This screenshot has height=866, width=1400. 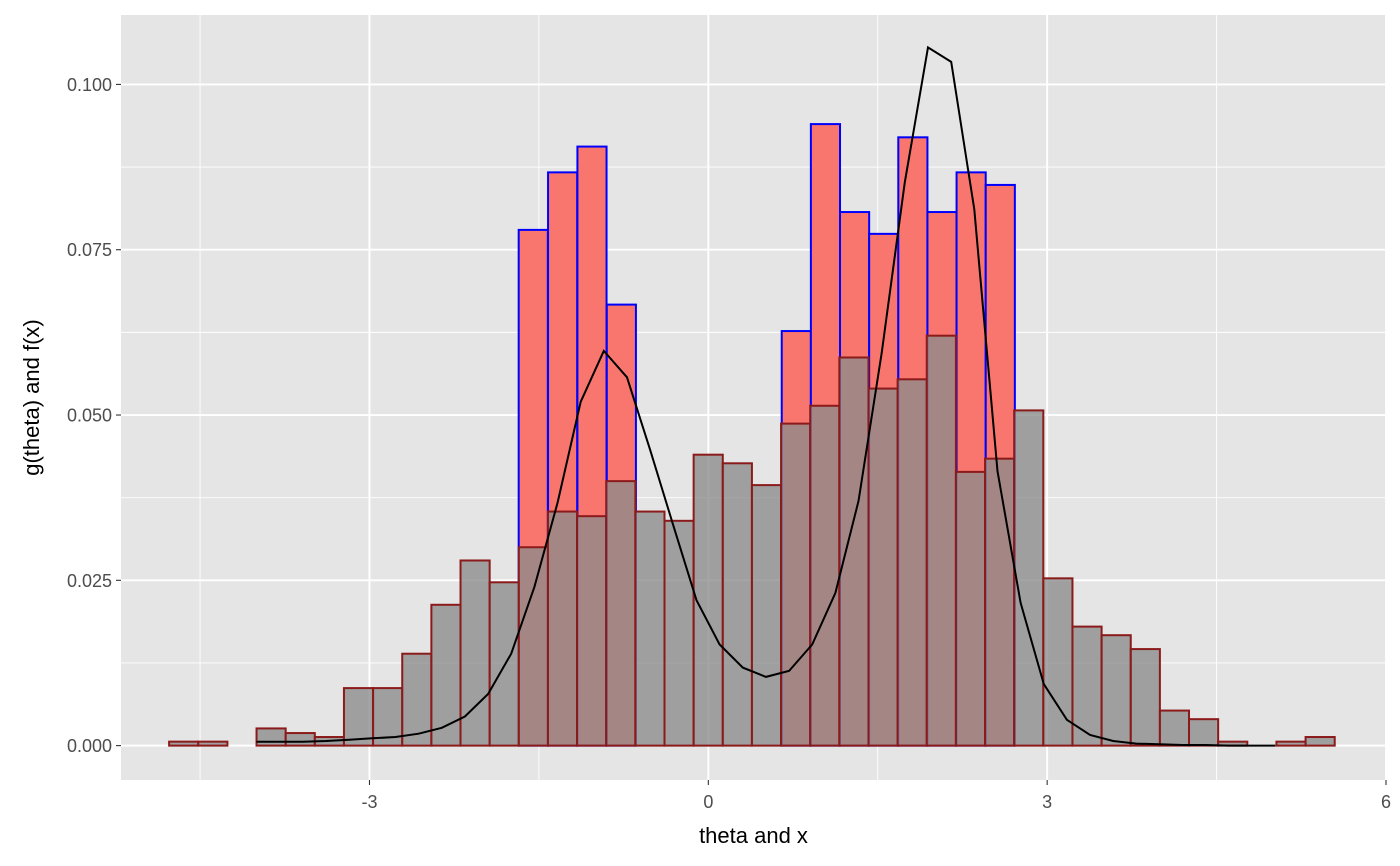 What do you see at coordinates (1047, 802) in the screenshot?
I see `x-tick-label: 3` at bounding box center [1047, 802].